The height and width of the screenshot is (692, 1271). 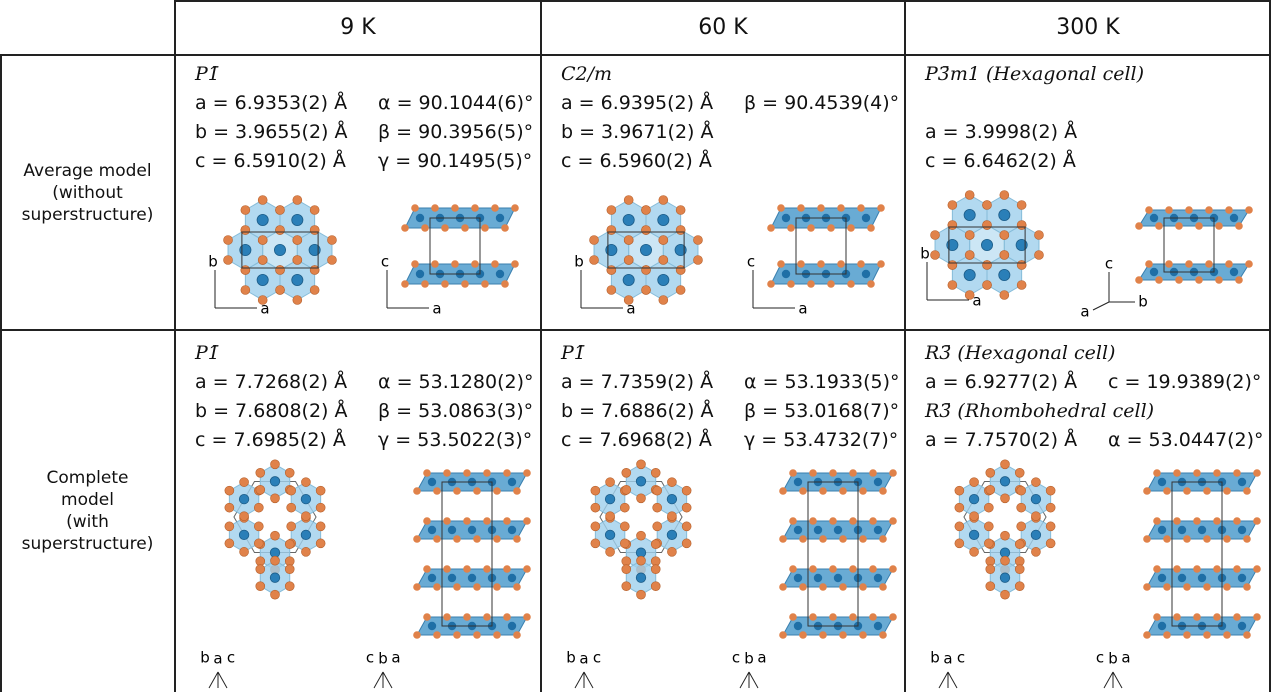 What do you see at coordinates (1185, 382) in the screenshot?
I see `parameter-text: c = 19.9389(2)°` at bounding box center [1185, 382].